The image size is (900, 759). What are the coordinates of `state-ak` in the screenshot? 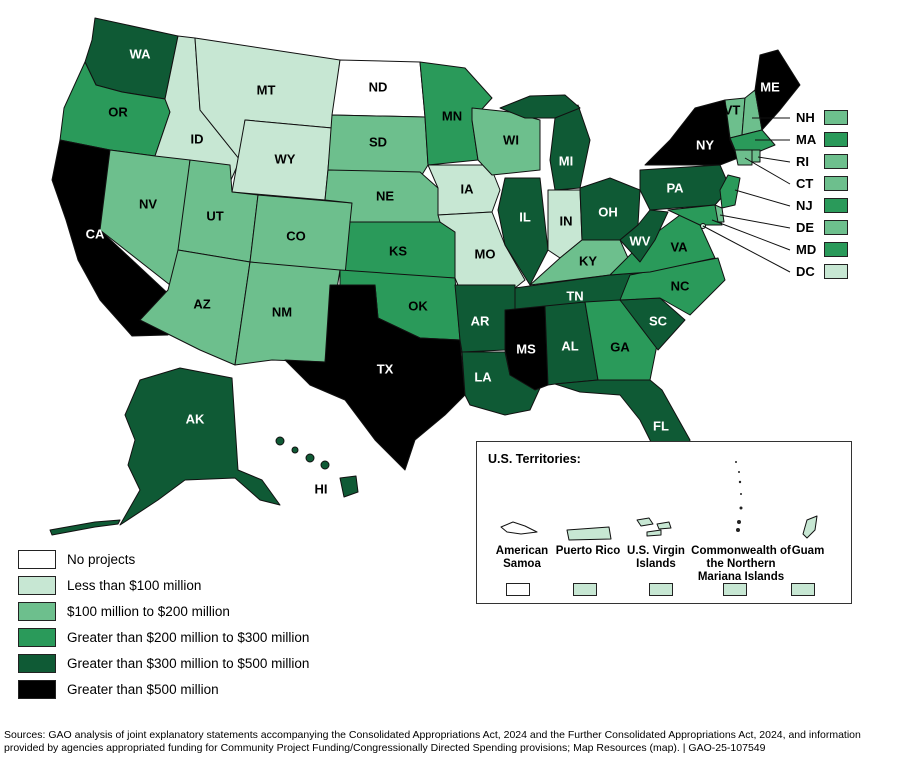 It's located at (200, 446).